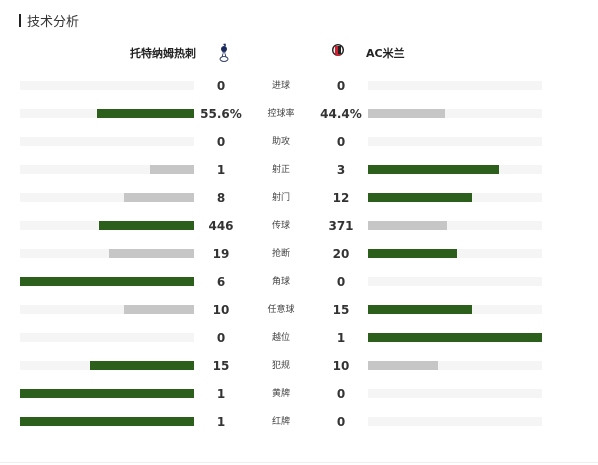  I want to click on stat-label: 传球, so click(280, 226).